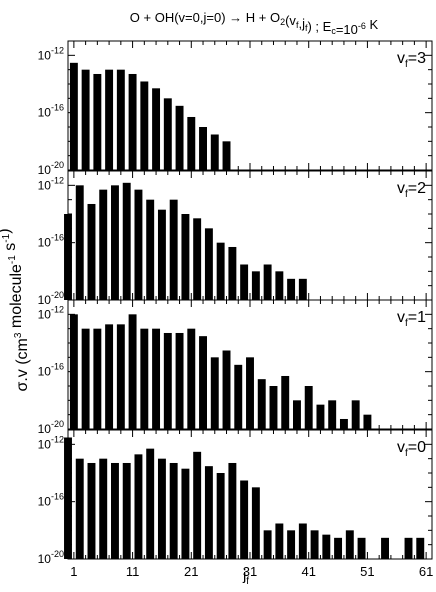  I want to click on x-axis-label: jf, so click(245, 577).